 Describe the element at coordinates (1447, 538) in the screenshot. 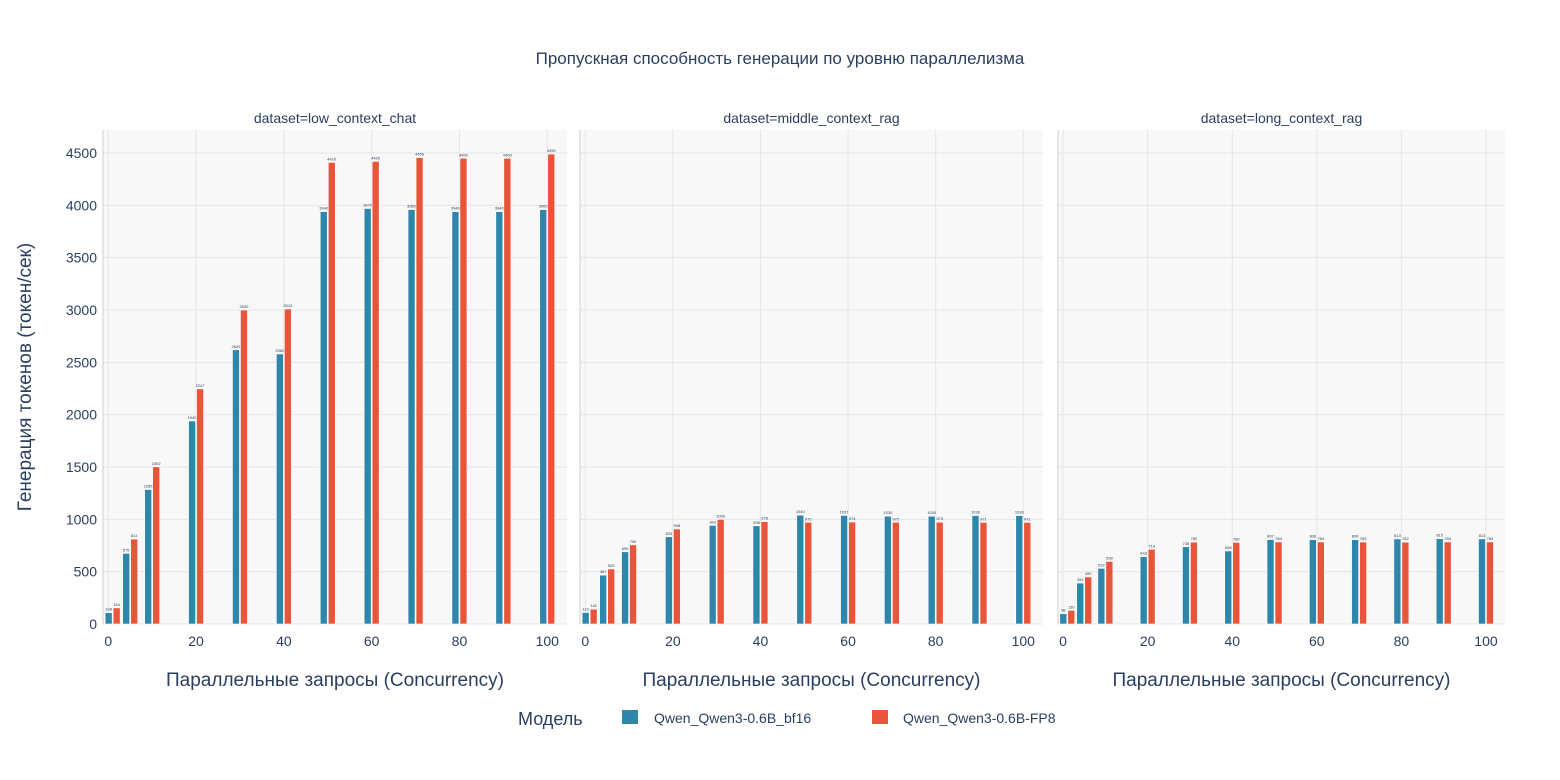

I see `bar-data-label: 784` at that location.